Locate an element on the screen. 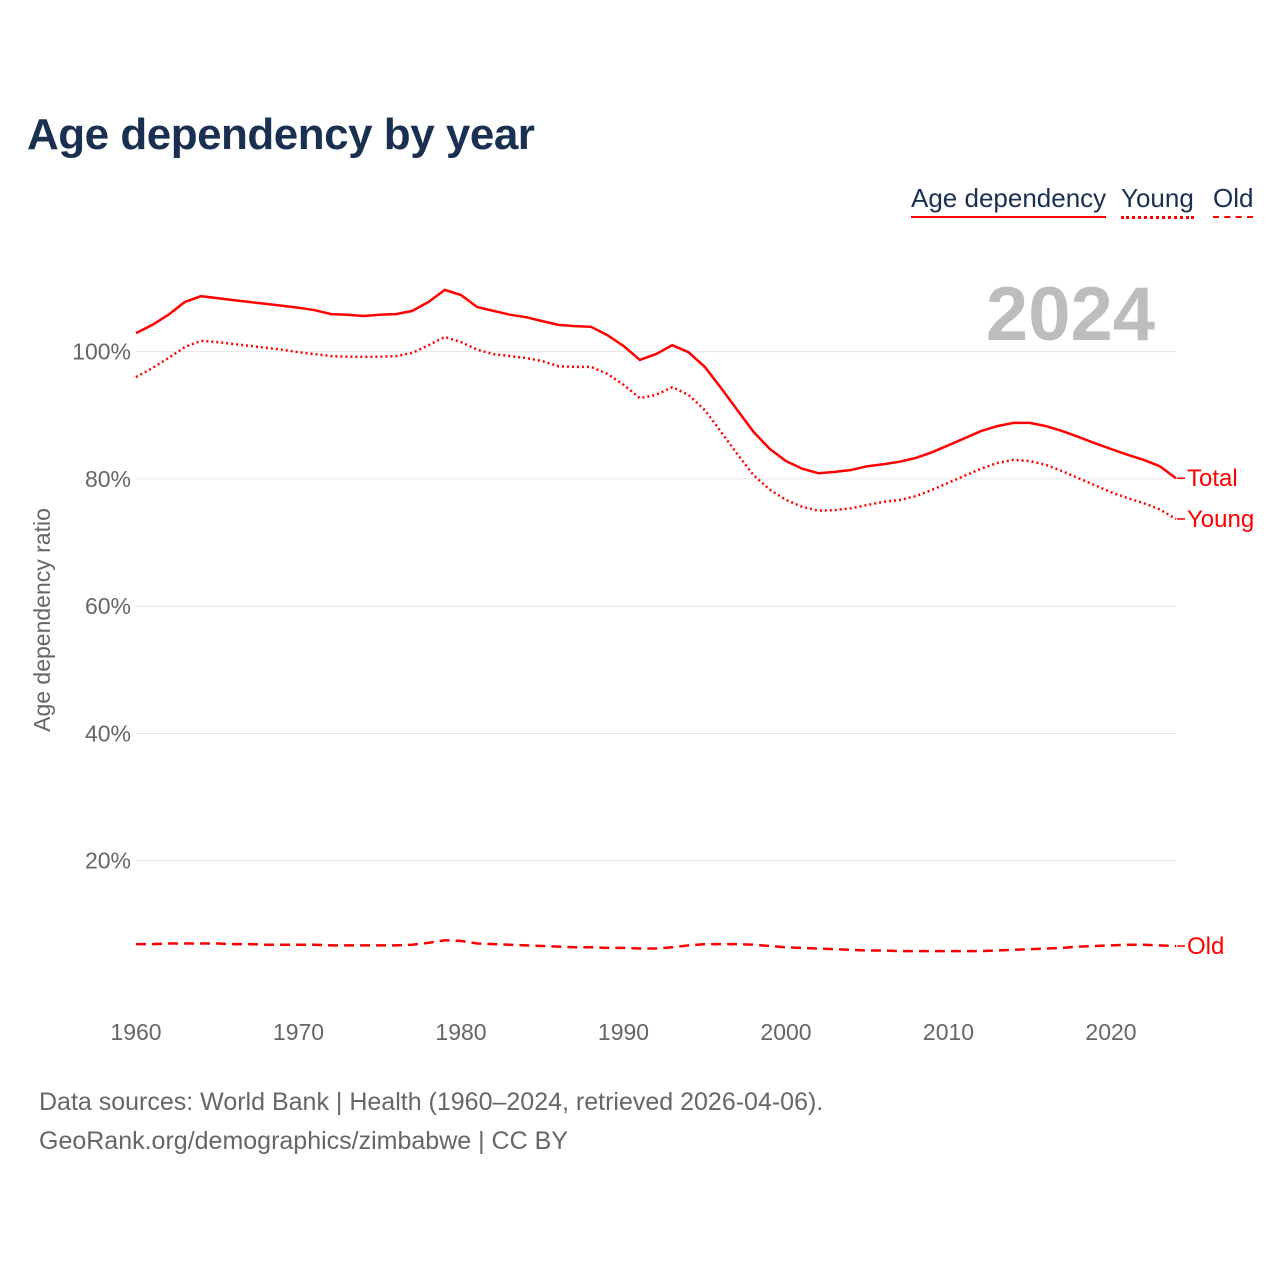  legend-item-age-dependency: Age dependency is located at coordinates (1009, 200).